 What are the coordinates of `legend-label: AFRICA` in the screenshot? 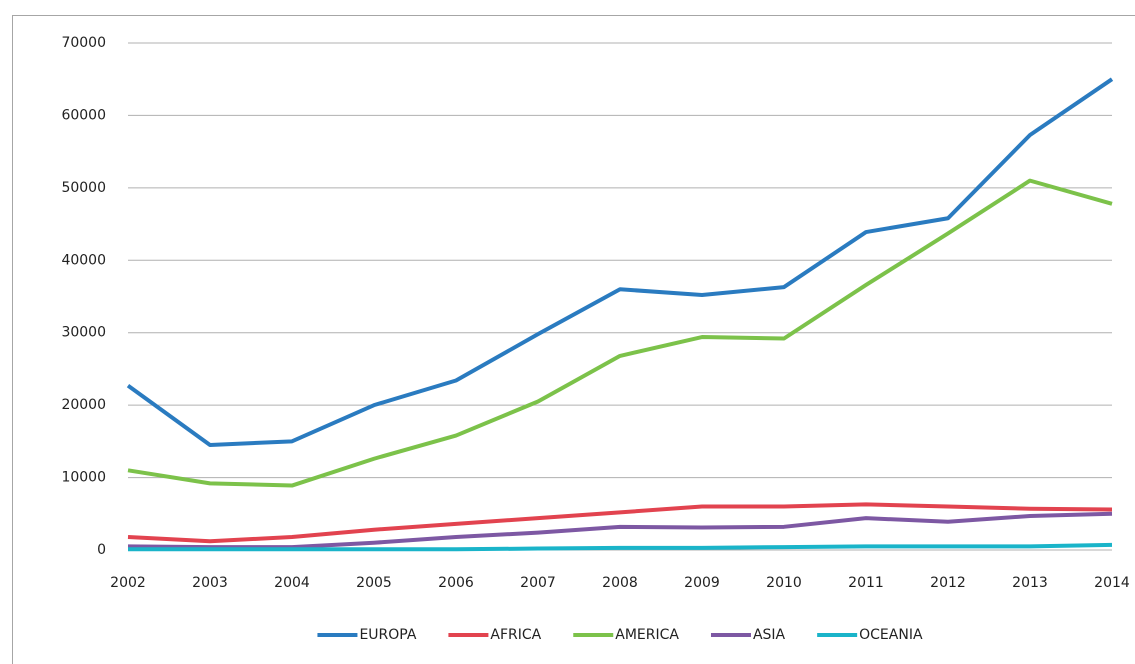 It's located at (515, 635).